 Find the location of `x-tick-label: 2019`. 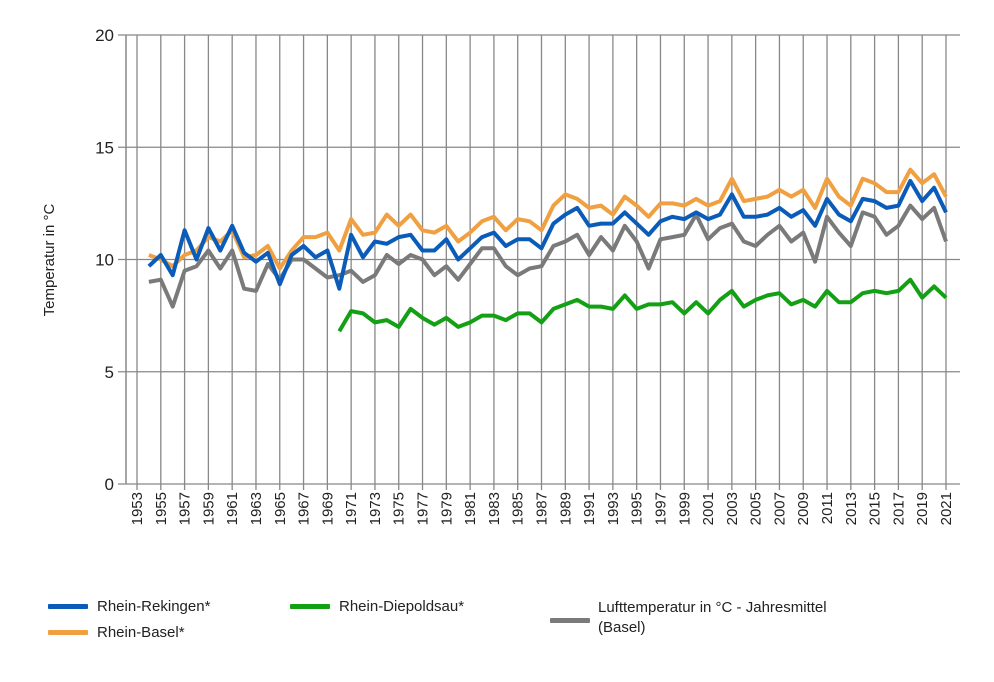

x-tick-label: 2019 is located at coordinates (922, 508).